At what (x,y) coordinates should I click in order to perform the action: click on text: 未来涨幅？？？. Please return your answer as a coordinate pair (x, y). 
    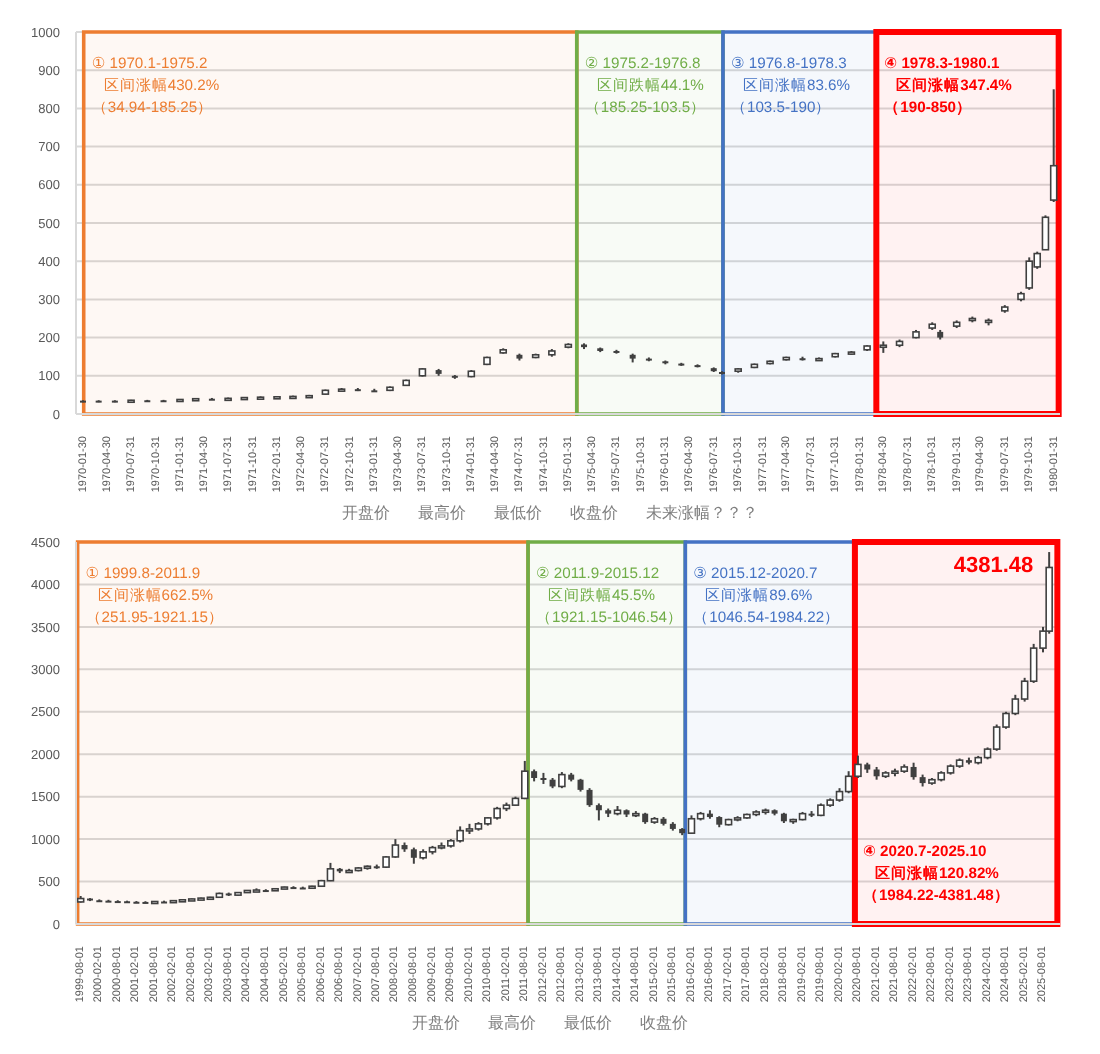
    Looking at the image, I should click on (702, 514).